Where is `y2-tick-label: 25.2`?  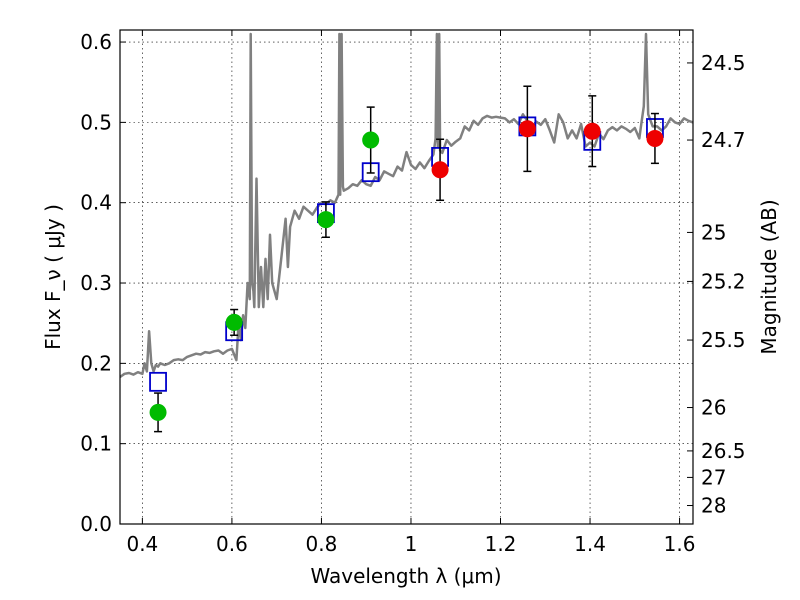 y2-tick-label: 25.2 is located at coordinates (723, 281).